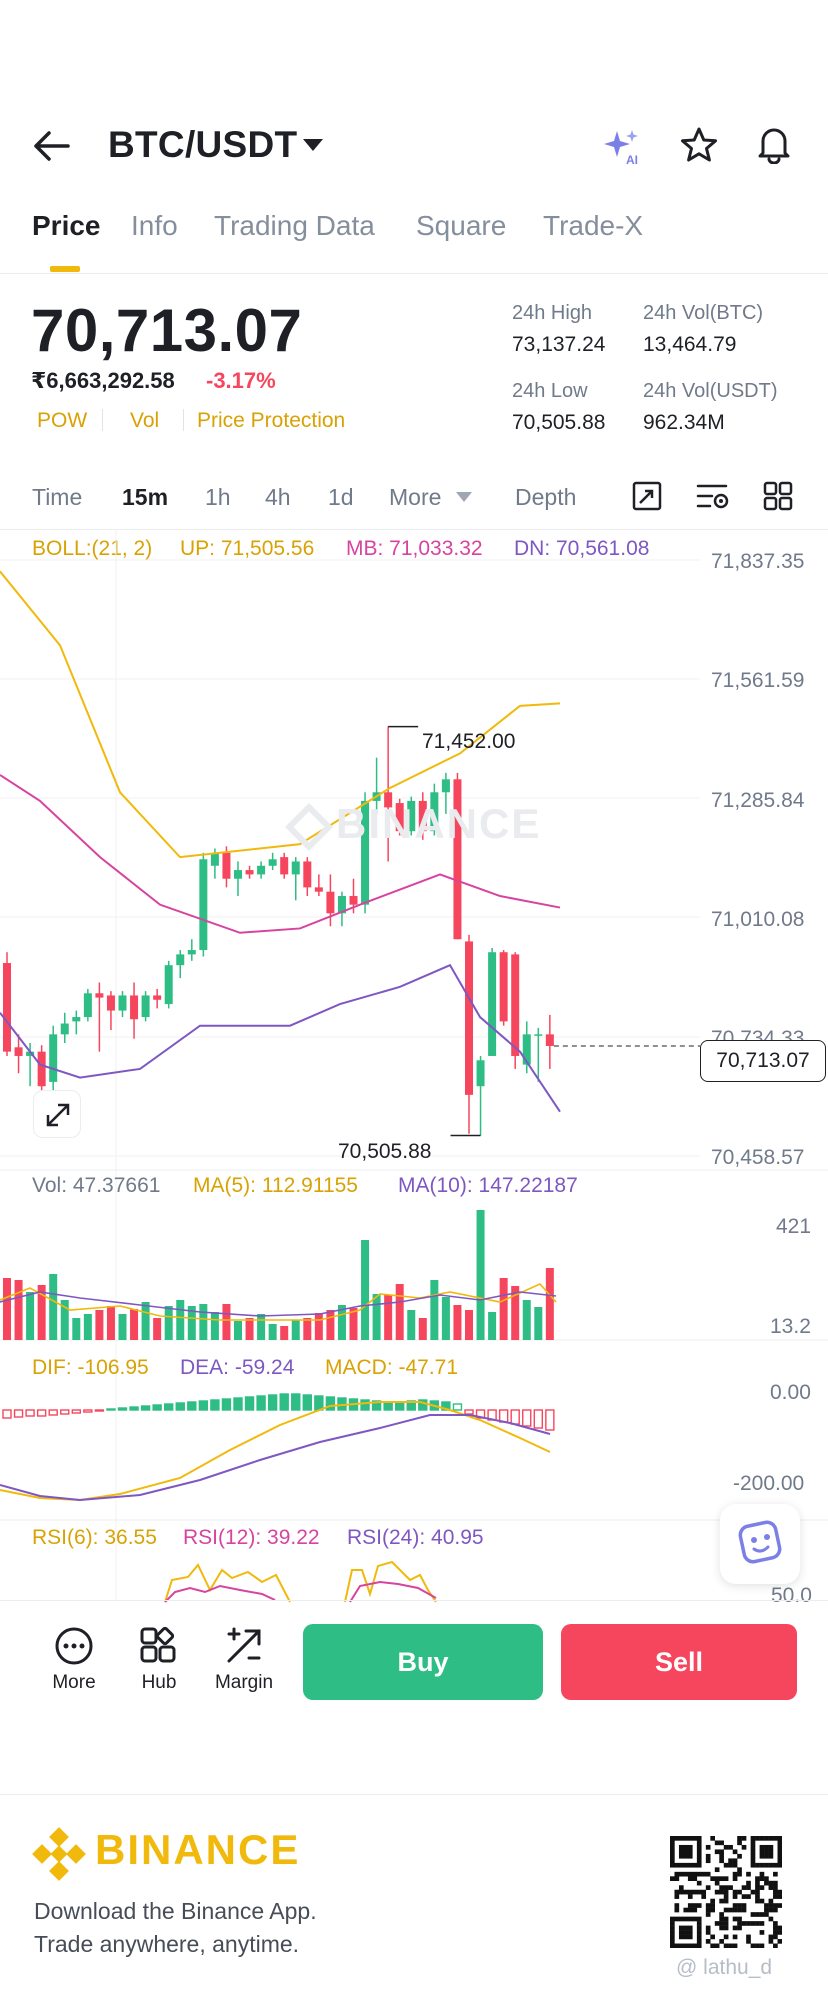 Image resolution: width=828 pixels, height=1996 pixels. I want to click on caret-down-icon, so click(464, 497).